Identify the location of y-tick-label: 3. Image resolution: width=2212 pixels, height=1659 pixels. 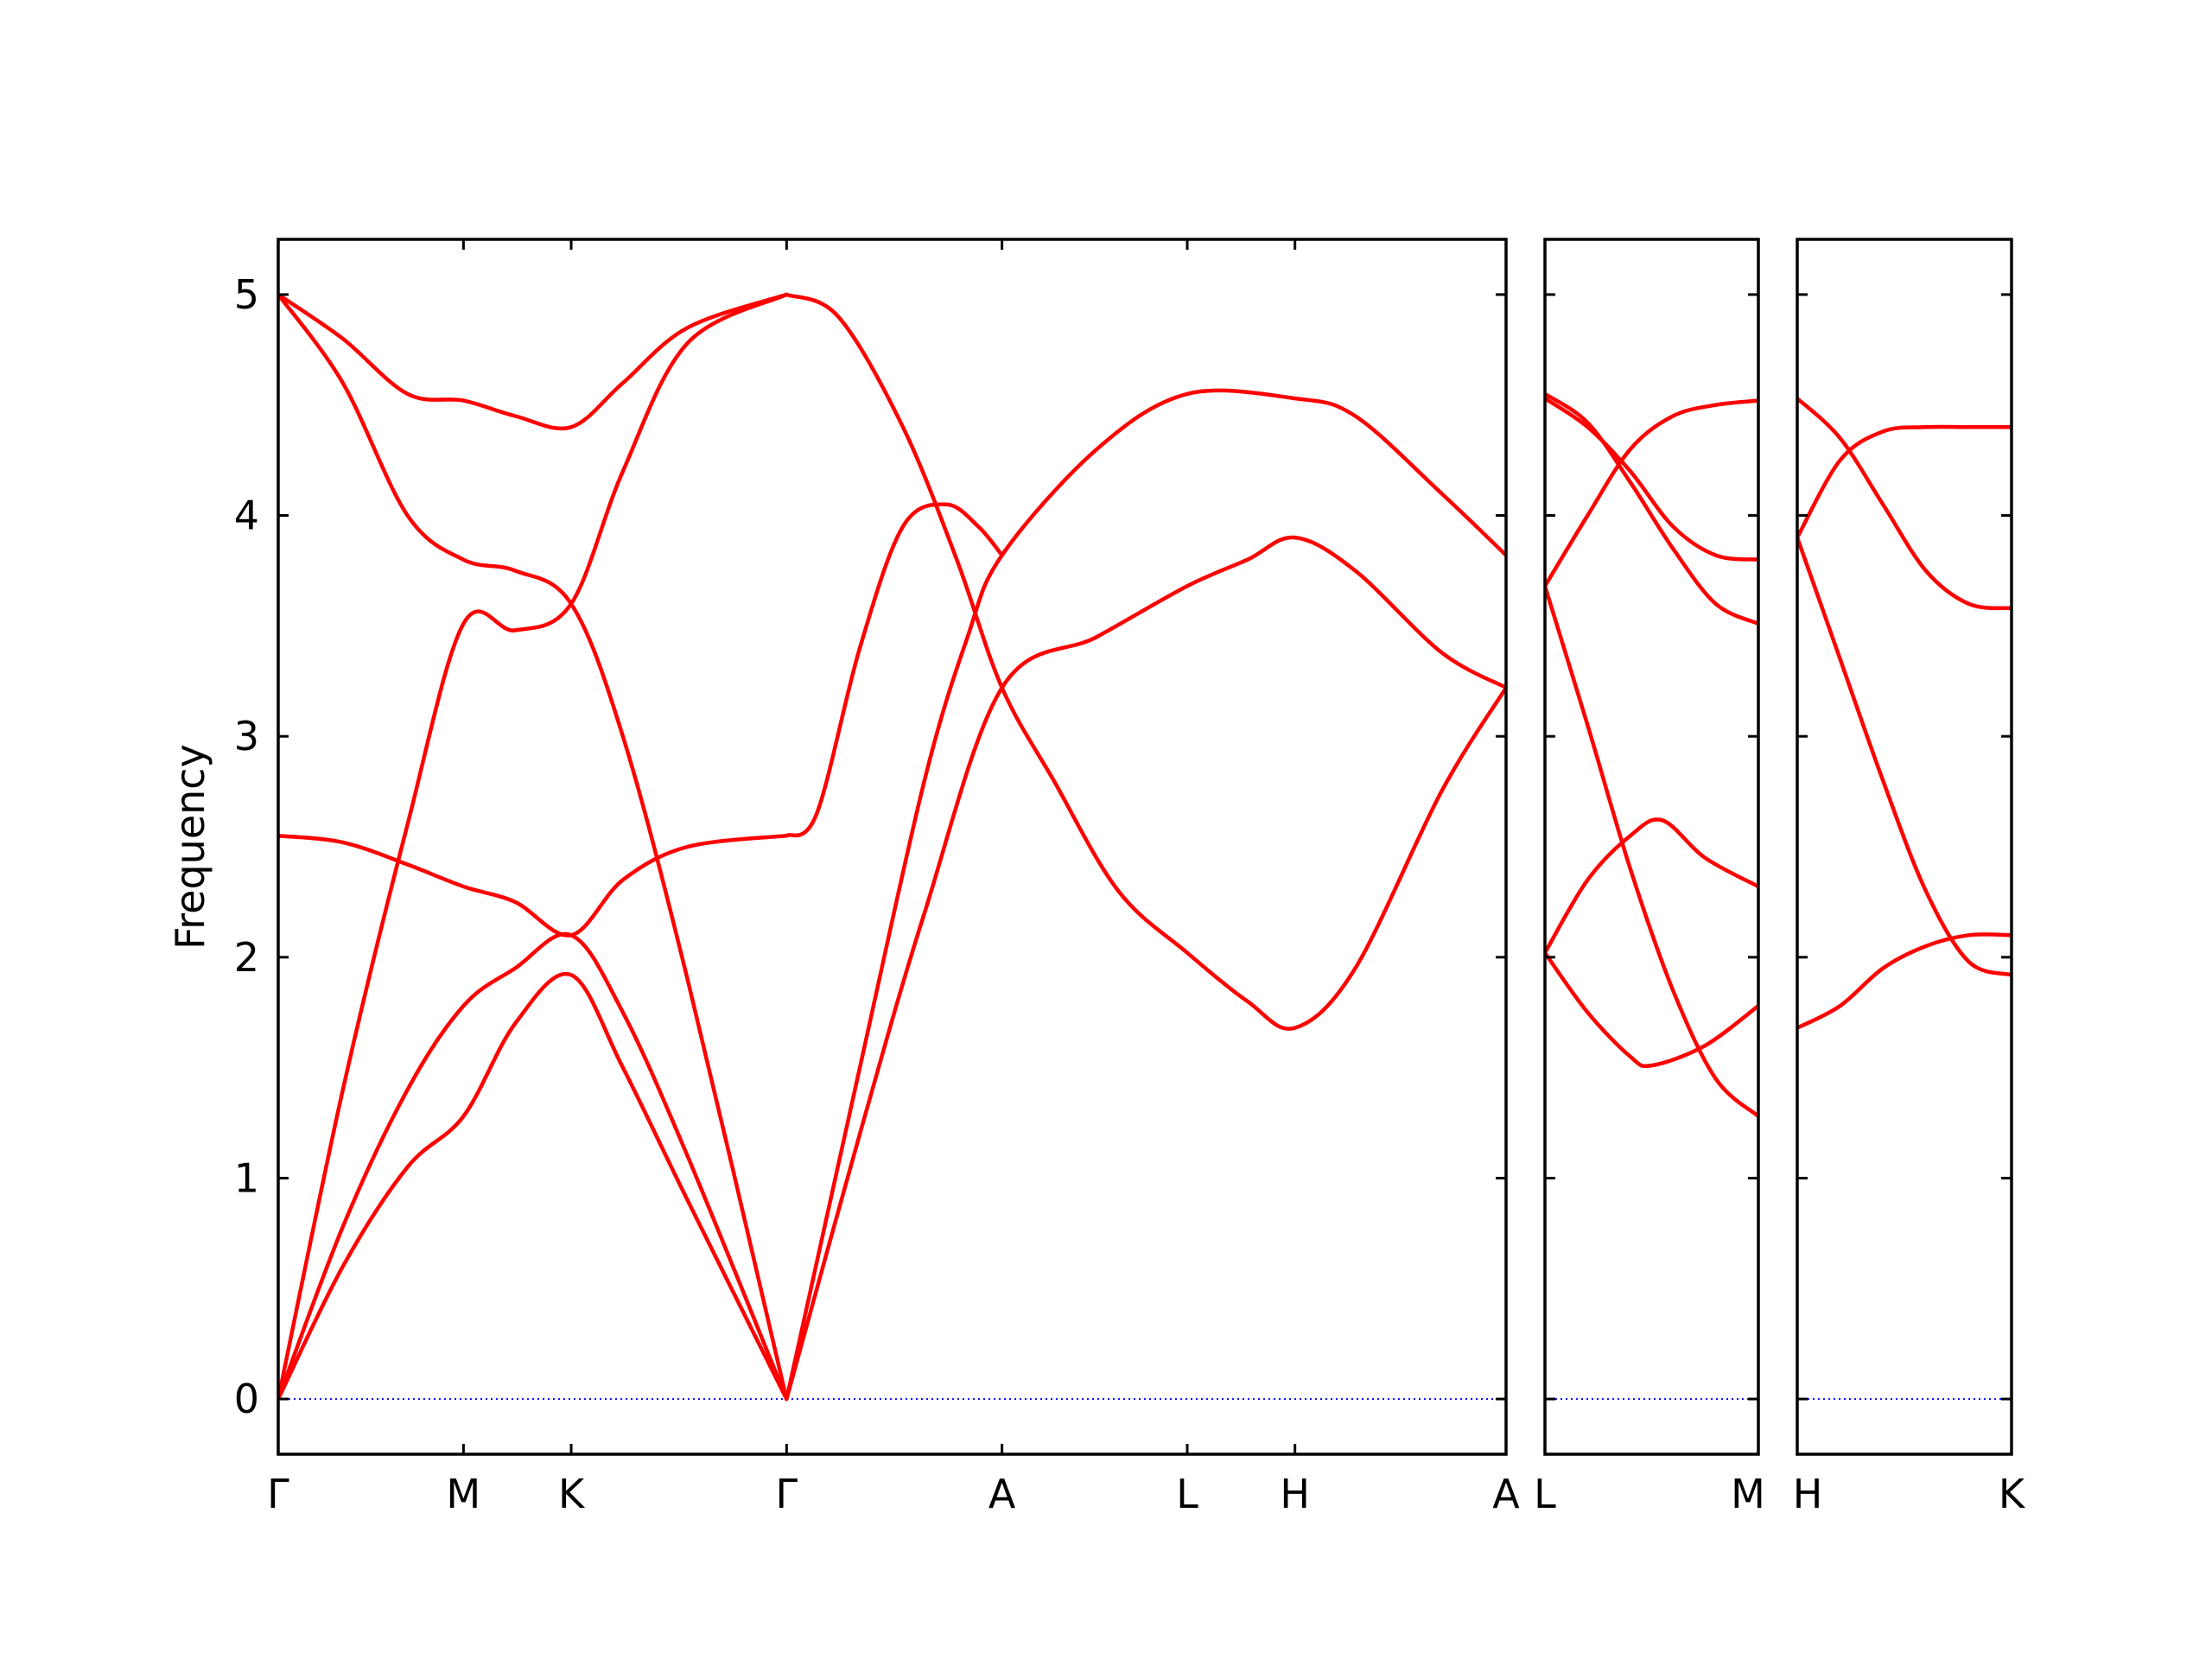
(246, 736).